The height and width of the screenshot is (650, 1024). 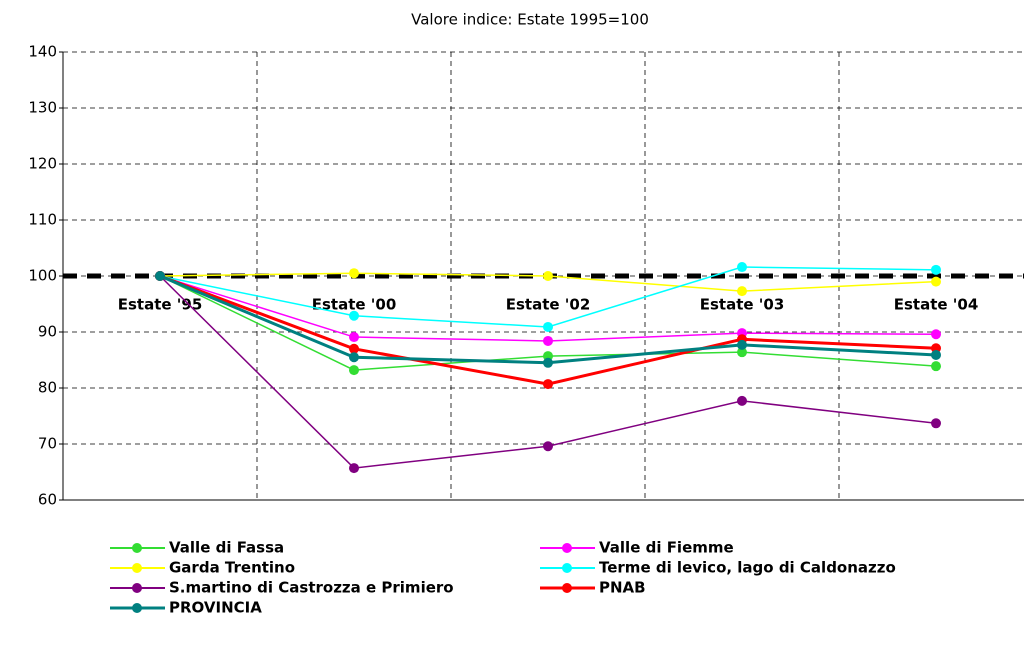 What do you see at coordinates (42, 276) in the screenshot?
I see `y-tick-label: 100` at bounding box center [42, 276].